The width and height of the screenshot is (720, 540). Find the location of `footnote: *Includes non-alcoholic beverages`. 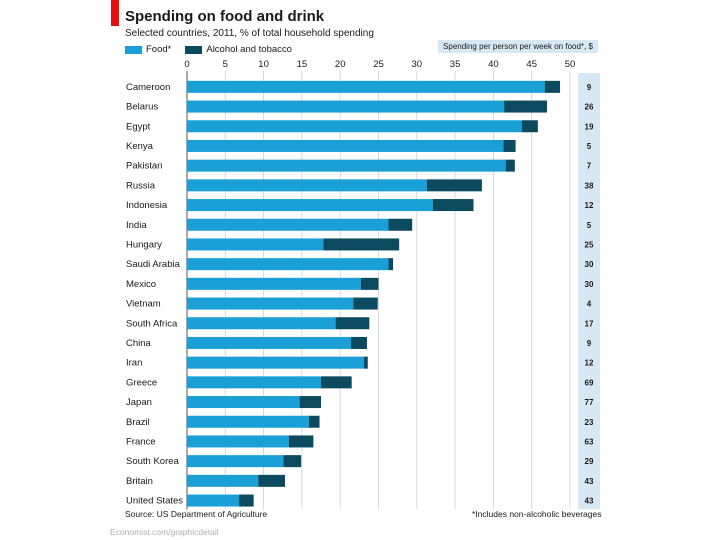

footnote: *Includes non-alcoholic beverages is located at coordinates (537, 514).